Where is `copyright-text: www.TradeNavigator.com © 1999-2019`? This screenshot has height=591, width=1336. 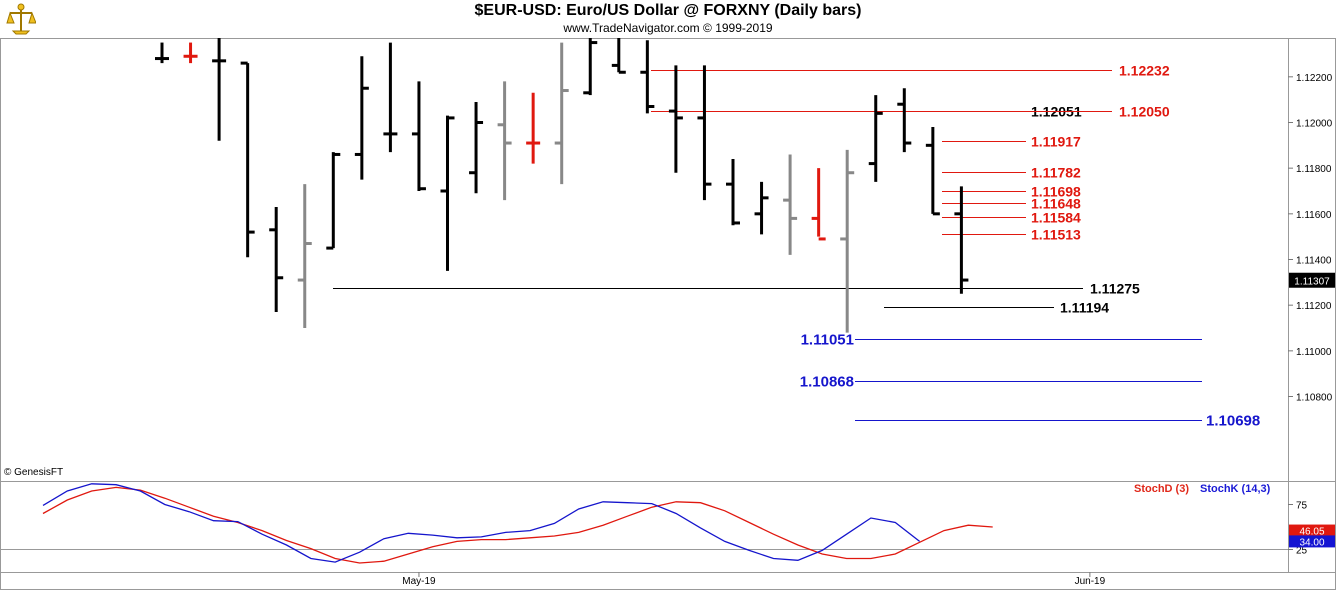
copyright-text: www.TradeNavigator.com © 1999-2019 is located at coordinates (668, 28).